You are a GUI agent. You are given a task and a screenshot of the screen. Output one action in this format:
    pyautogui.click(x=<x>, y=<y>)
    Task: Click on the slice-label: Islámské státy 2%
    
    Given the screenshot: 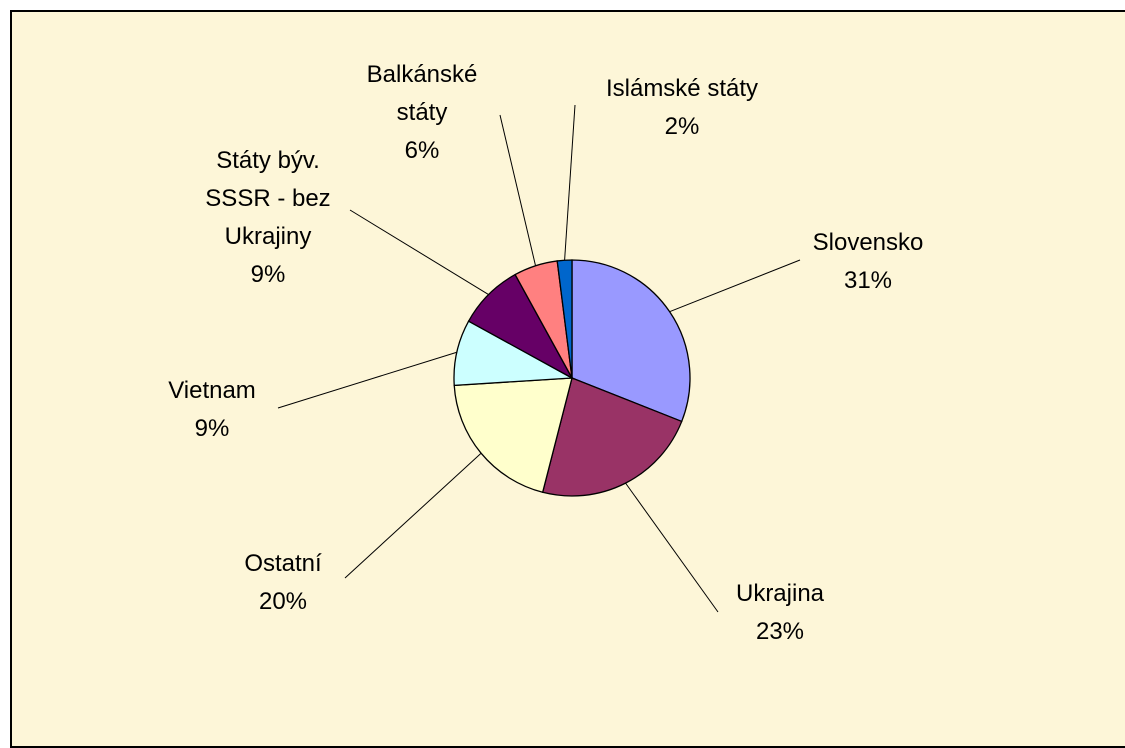 What is the action you would take?
    pyautogui.click(x=682, y=108)
    